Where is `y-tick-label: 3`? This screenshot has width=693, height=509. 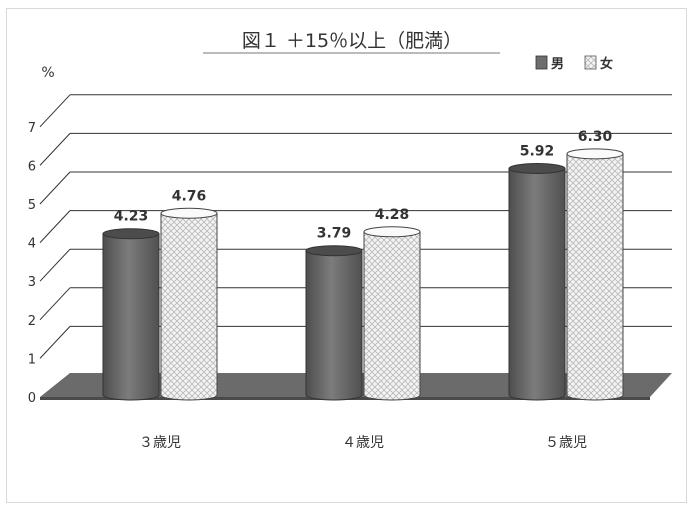
y-tick-label: 3 is located at coordinates (32, 282).